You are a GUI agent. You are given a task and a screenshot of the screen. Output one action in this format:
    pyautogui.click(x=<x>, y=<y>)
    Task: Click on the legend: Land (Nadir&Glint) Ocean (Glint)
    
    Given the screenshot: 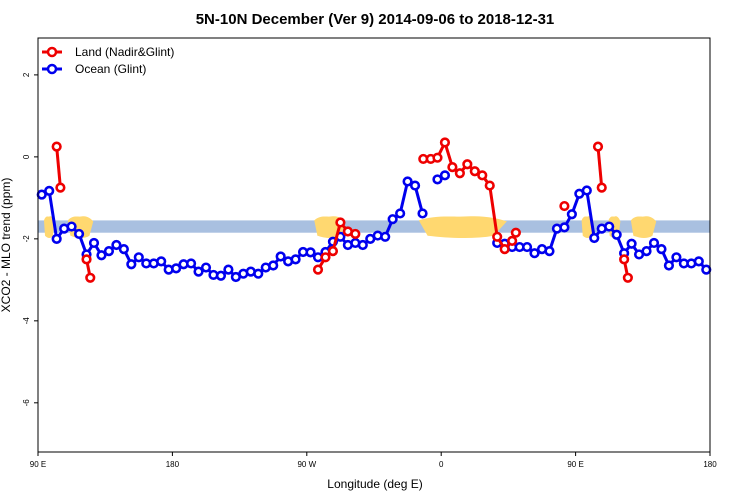 What is the action you would take?
    pyautogui.click(x=108, y=60)
    